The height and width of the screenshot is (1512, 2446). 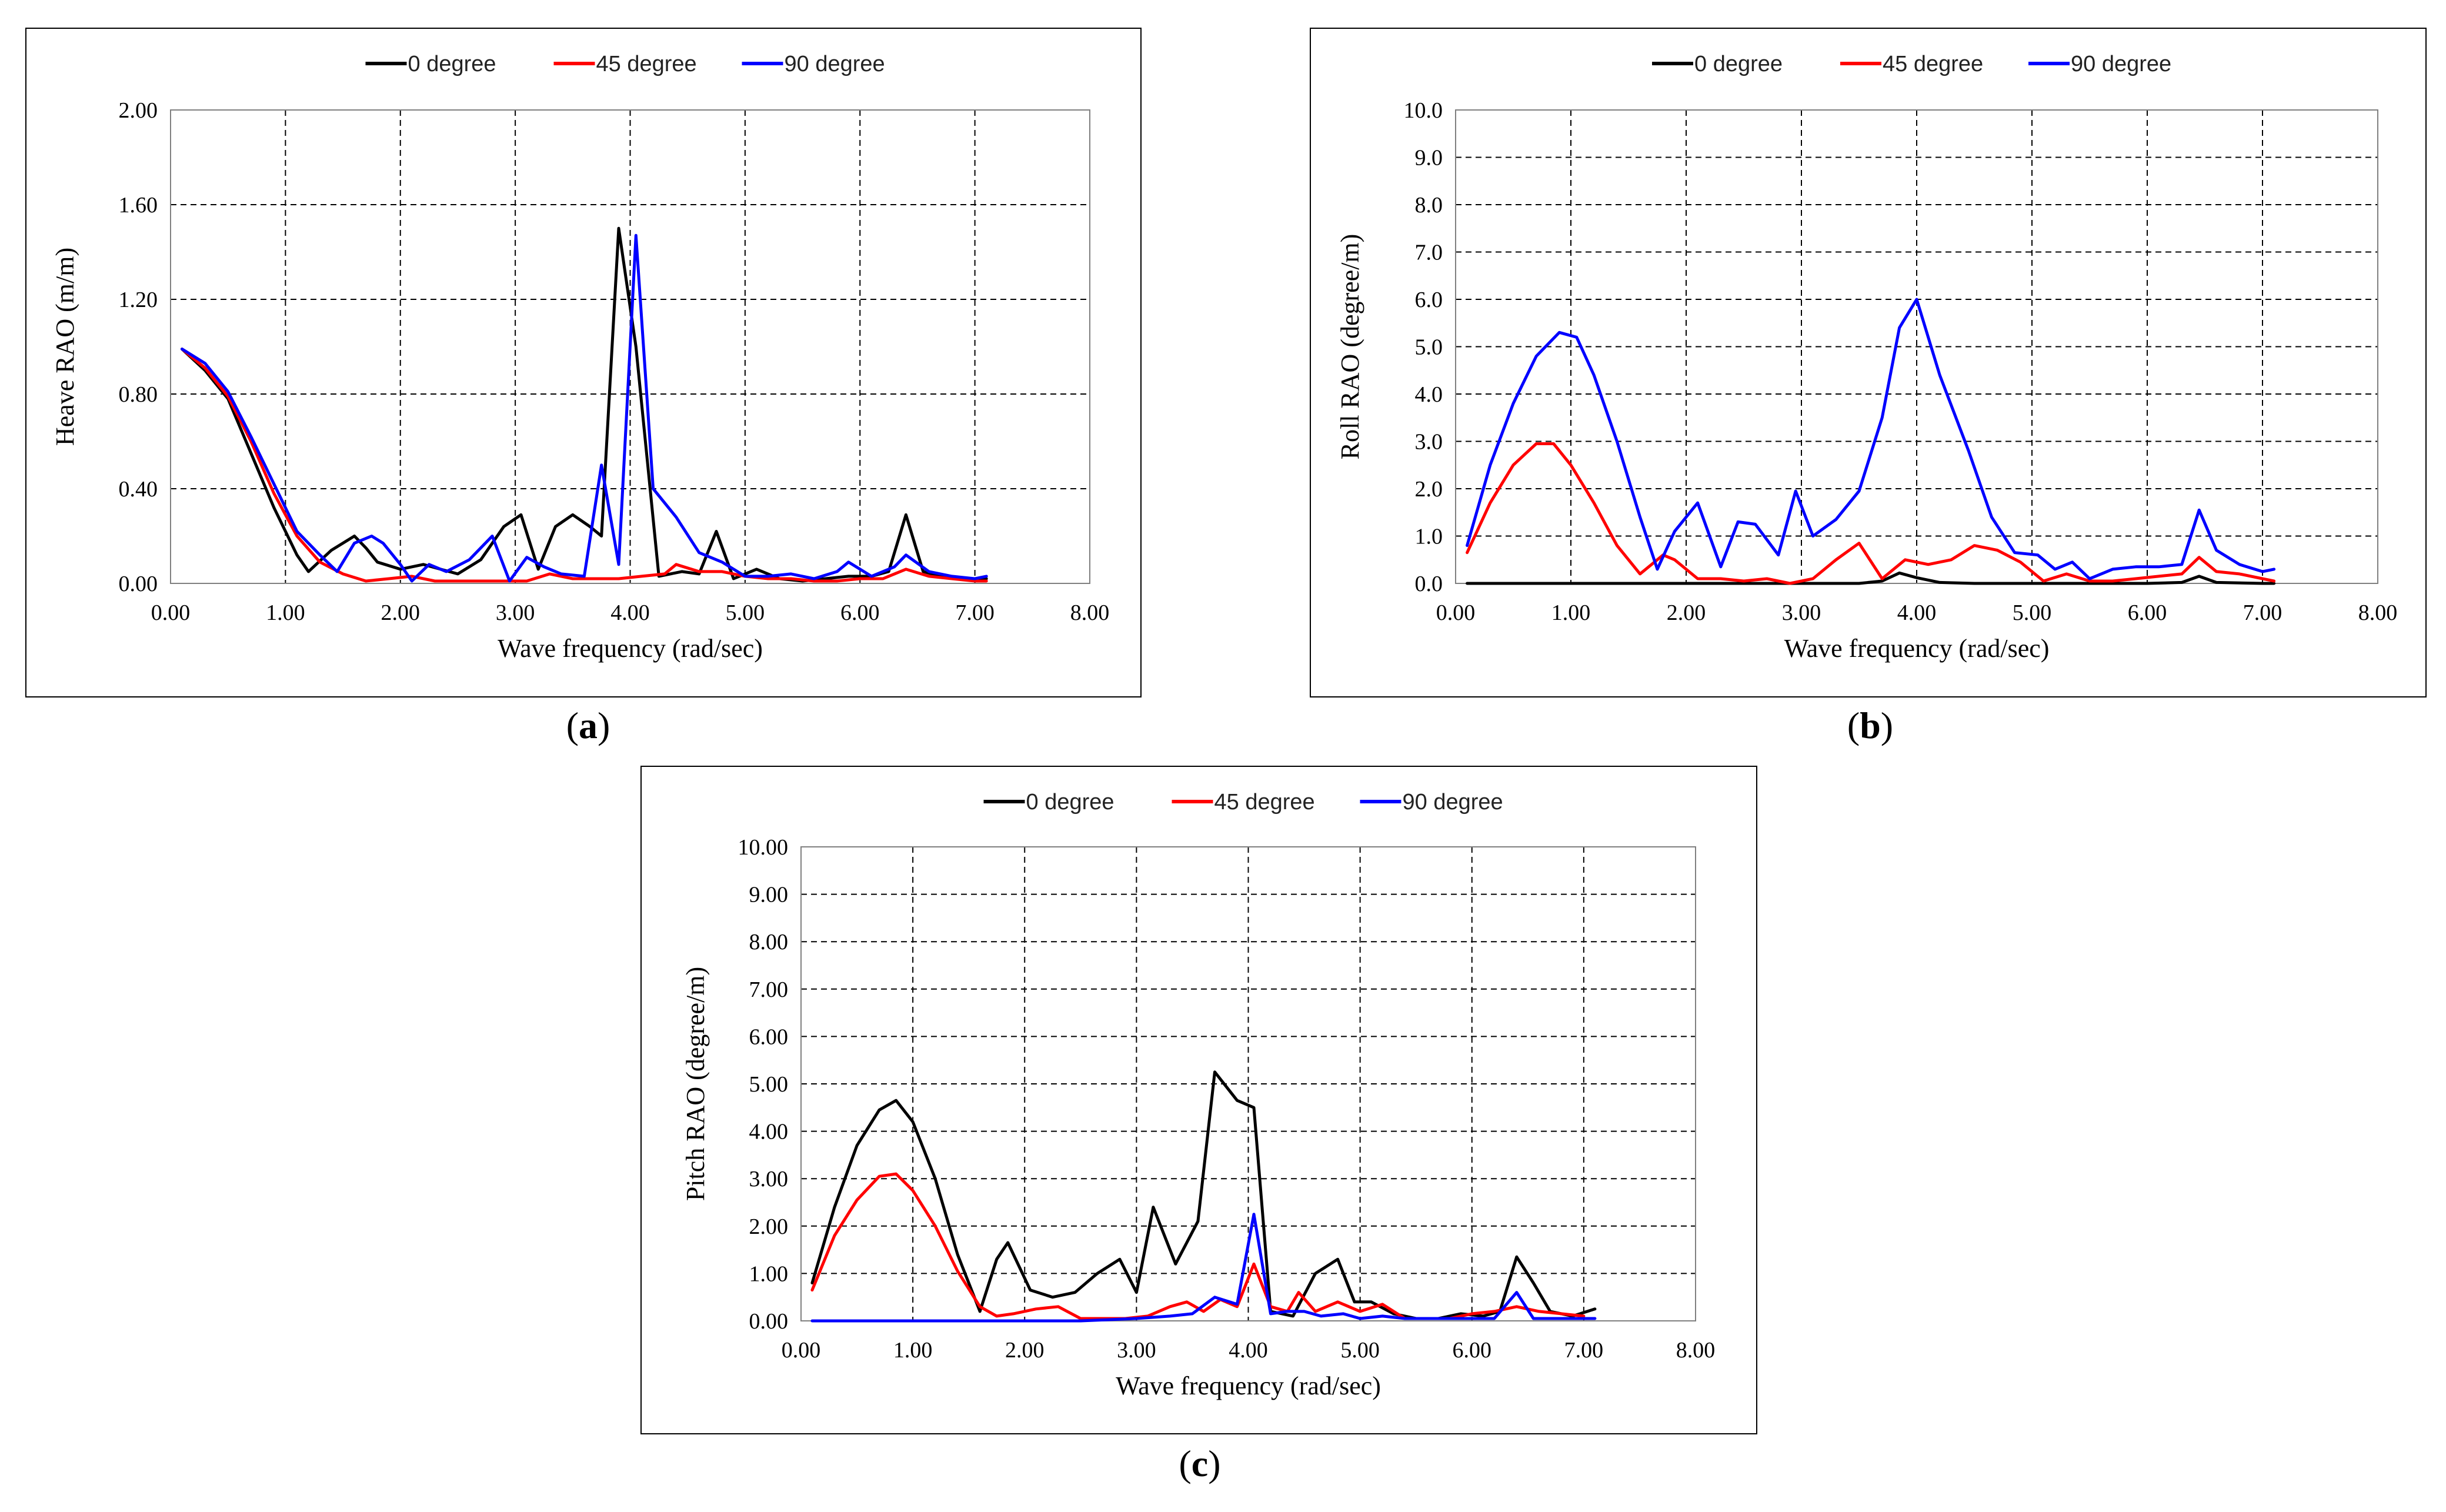 I want to click on y-tick-label: 0.80, so click(x=138, y=394).